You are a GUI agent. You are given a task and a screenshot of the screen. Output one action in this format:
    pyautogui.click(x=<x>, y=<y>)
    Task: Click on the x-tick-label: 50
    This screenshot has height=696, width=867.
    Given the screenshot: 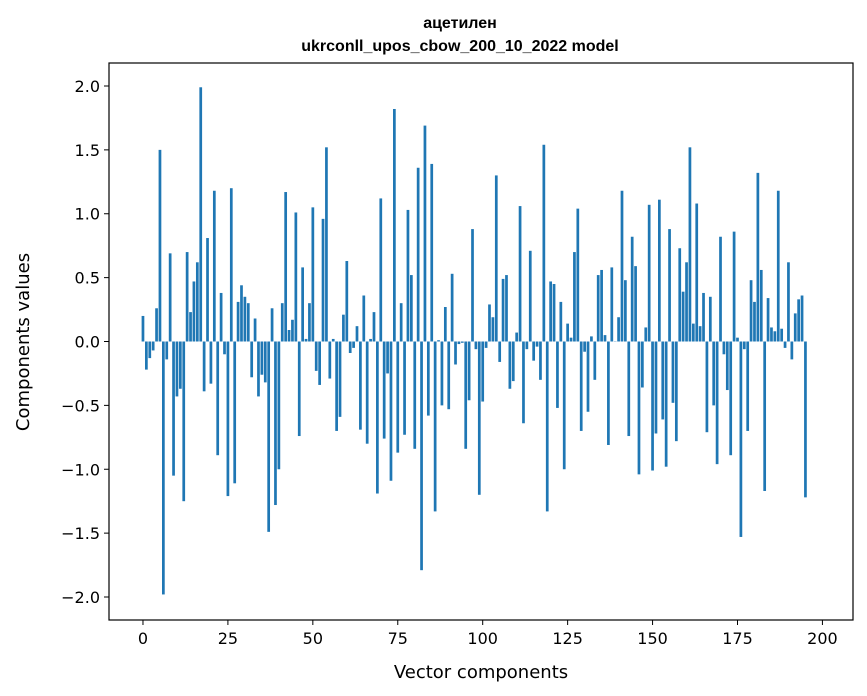 What is the action you would take?
    pyautogui.click(x=313, y=638)
    